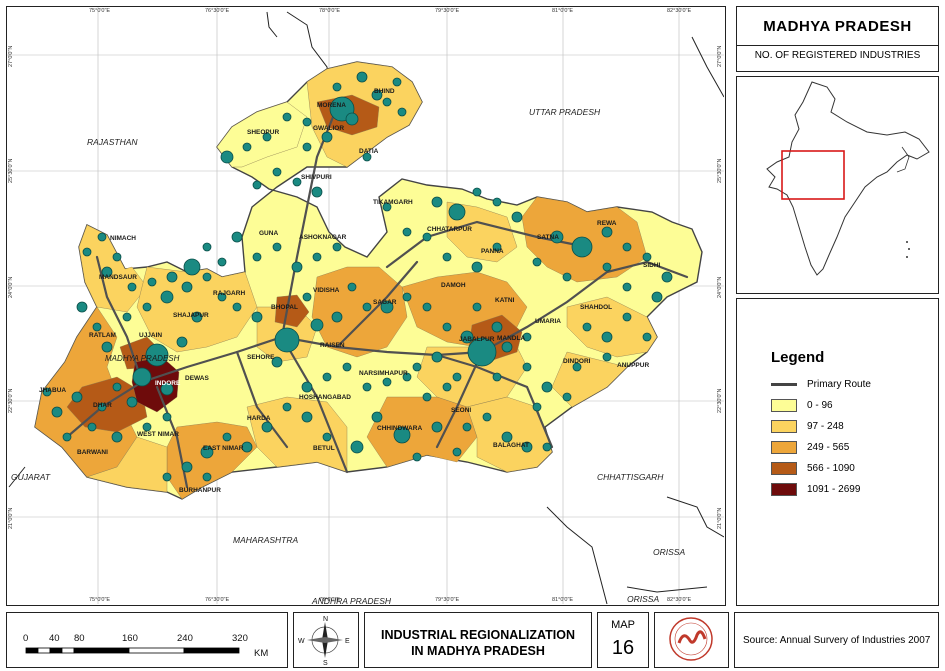 This screenshot has width=945, height=671. Describe the element at coordinates (331, 105) in the screenshot. I see `district-morena: MORENA` at that location.